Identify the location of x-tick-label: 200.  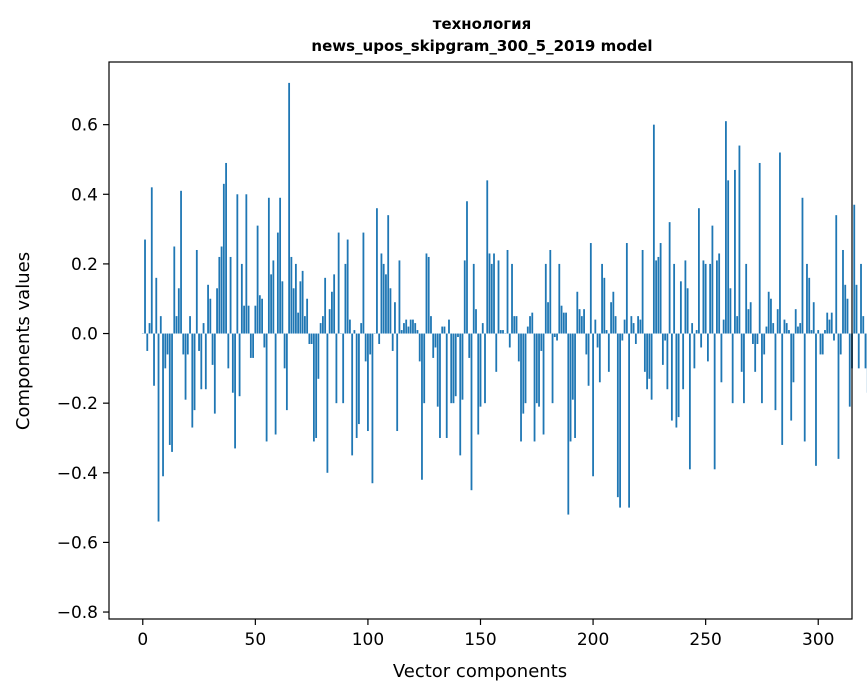
(593, 640).